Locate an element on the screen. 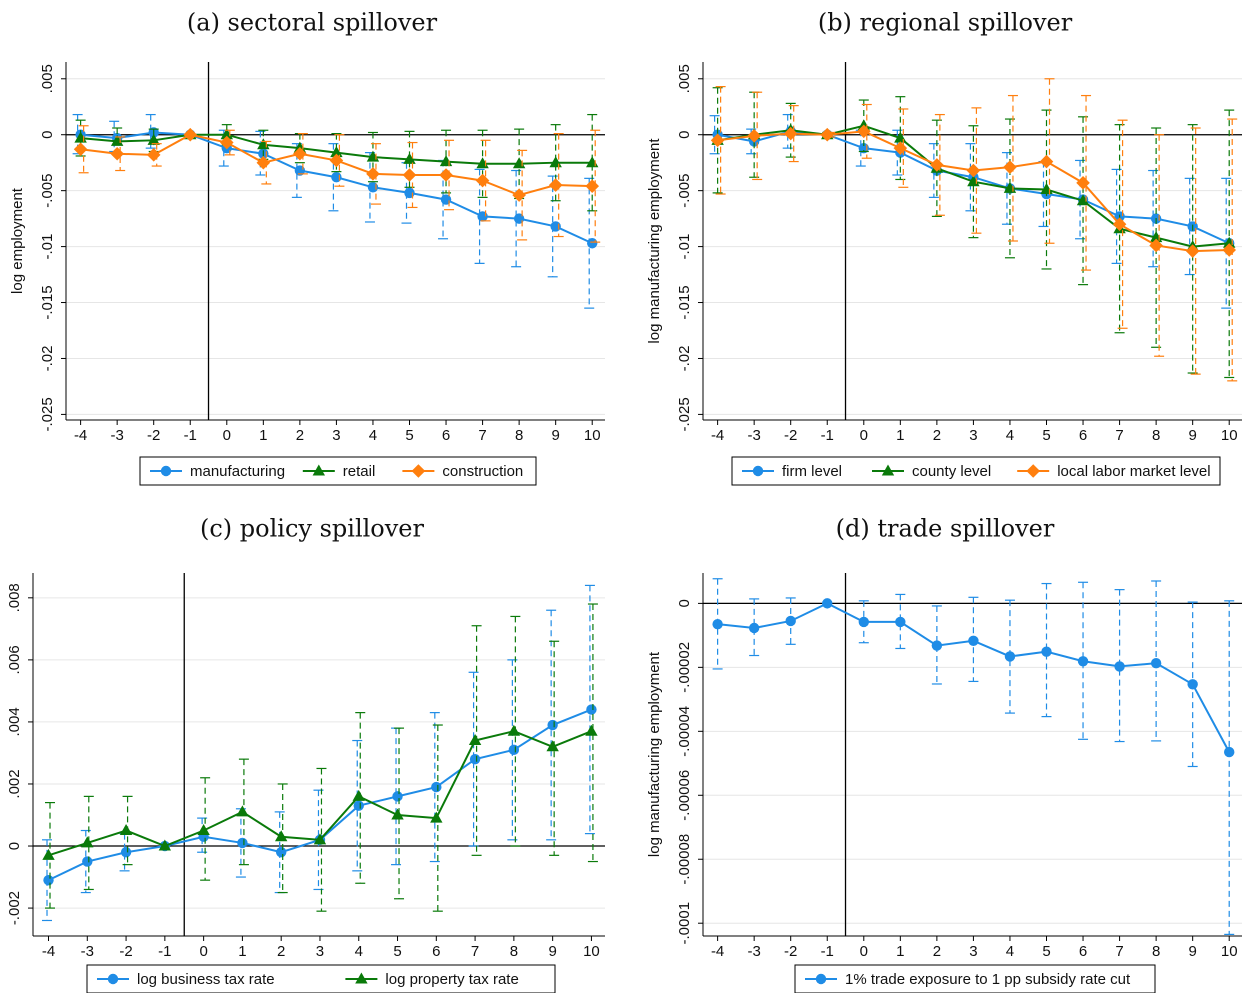 Image resolution: width=1247 pixels, height=993 pixels. x-tick-label: 3 is located at coordinates (973, 435).